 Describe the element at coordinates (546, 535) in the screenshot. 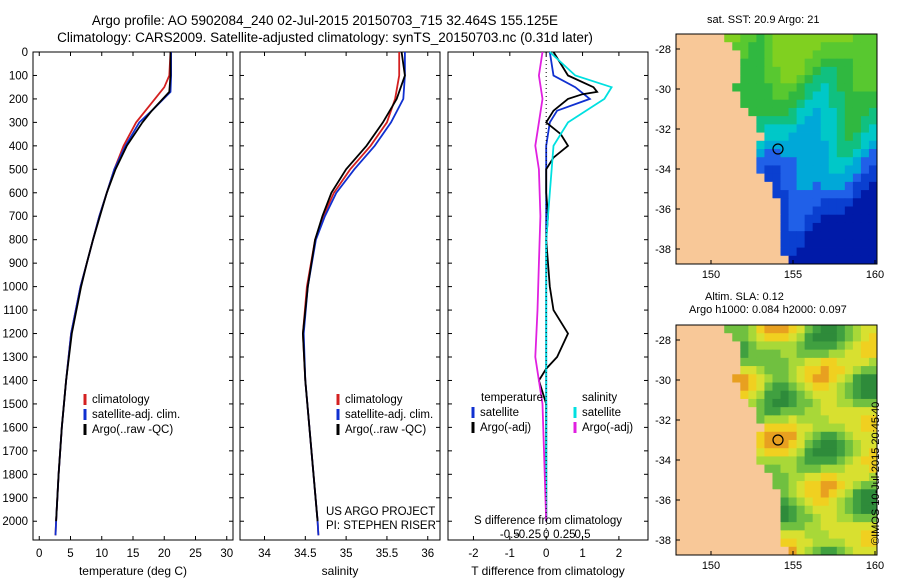

I see `diff-top-tick-label: 0` at that location.